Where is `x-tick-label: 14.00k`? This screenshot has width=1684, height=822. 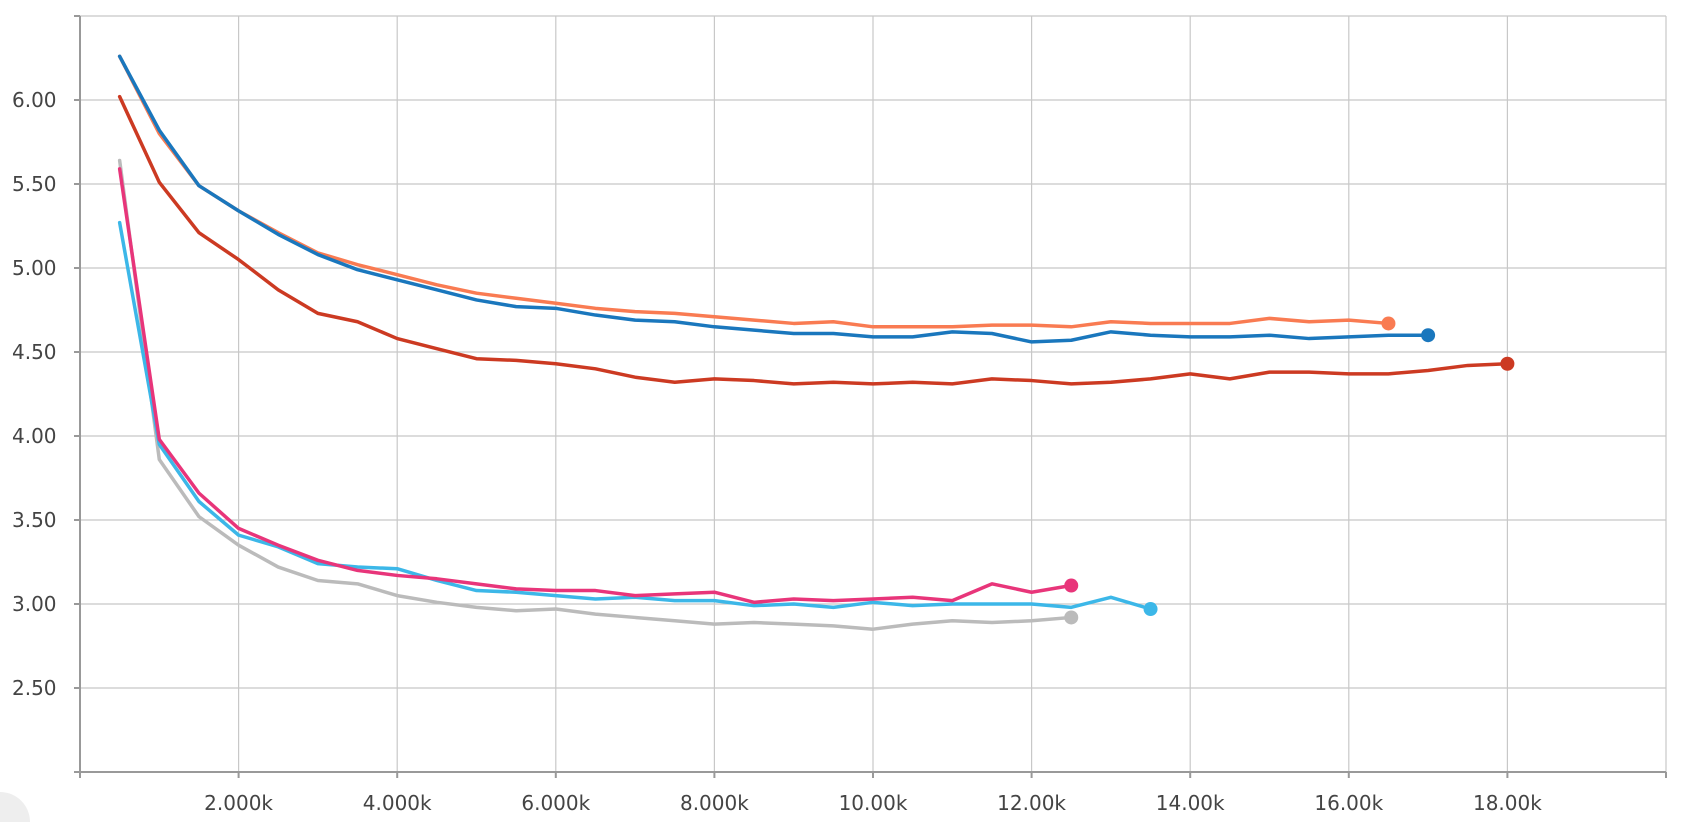
x-tick-label: 14.00k is located at coordinates (1190, 803).